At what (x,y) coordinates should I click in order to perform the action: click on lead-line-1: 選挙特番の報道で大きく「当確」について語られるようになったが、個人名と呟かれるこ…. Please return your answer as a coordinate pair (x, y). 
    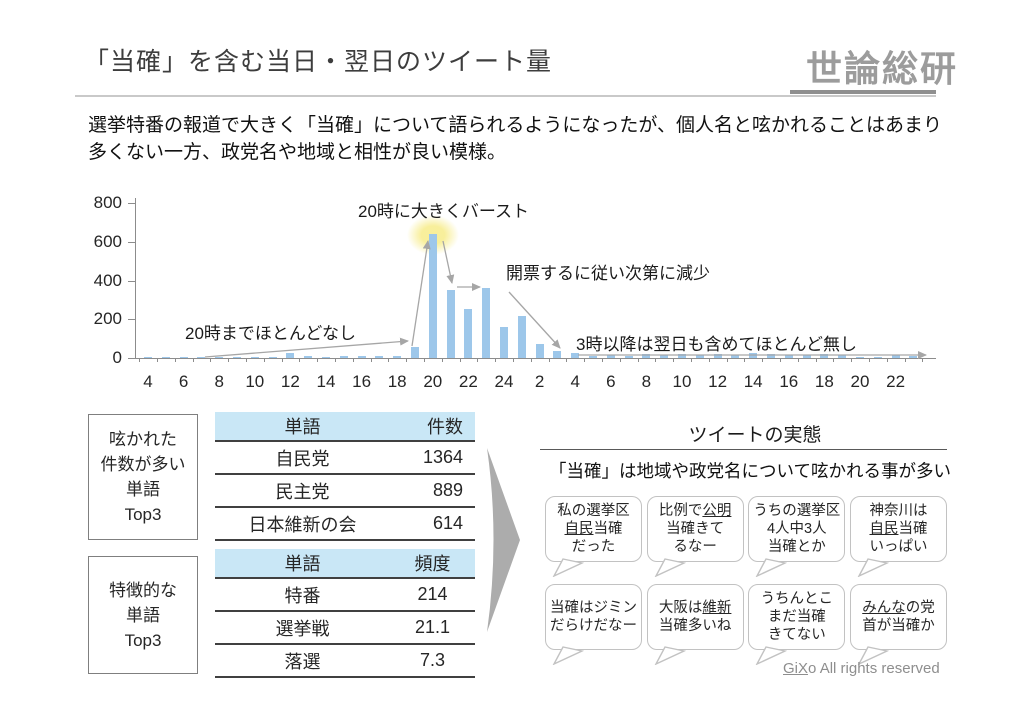
    Looking at the image, I should click on (515, 125).